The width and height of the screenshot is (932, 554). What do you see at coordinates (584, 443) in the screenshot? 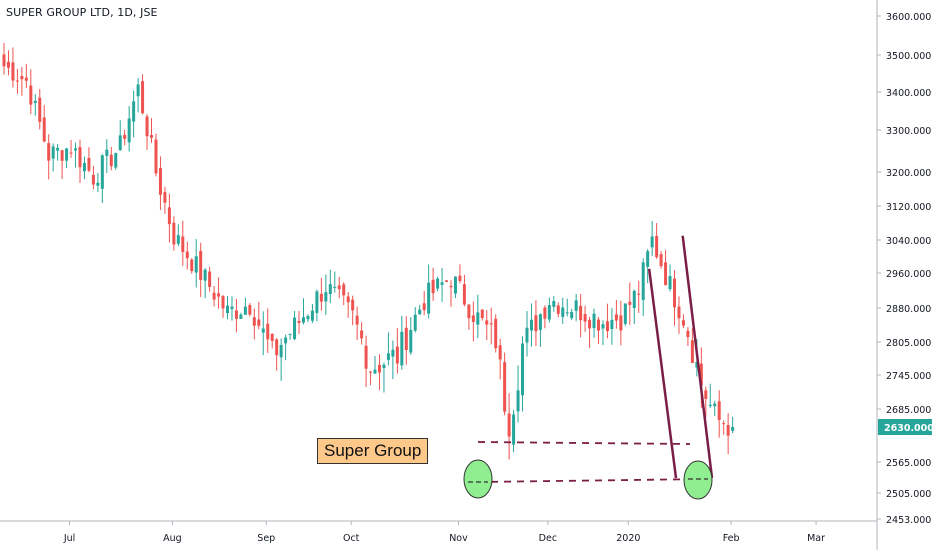
I see `support-line-upper` at bounding box center [584, 443].